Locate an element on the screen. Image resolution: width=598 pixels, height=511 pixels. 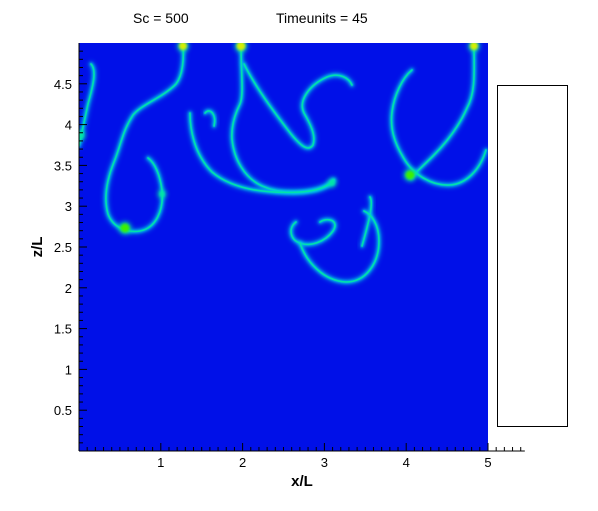
y-tick-label: 0.5 is located at coordinates (63, 410).